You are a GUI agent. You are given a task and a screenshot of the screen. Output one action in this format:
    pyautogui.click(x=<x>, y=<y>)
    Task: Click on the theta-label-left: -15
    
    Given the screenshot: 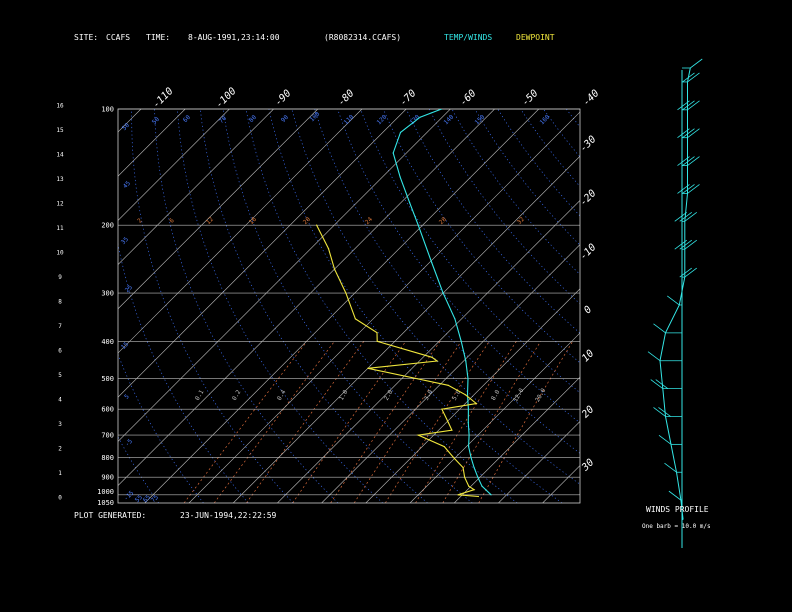 What is the action you would take?
    pyautogui.click(x=129, y=495)
    